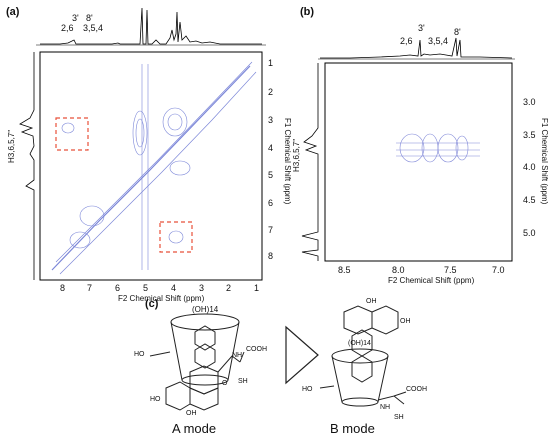 The height and width of the screenshot is (440, 550). Describe the element at coordinates (359, 343) in the screenshot. I see `structure-b-oh14: (OH)14` at that location.